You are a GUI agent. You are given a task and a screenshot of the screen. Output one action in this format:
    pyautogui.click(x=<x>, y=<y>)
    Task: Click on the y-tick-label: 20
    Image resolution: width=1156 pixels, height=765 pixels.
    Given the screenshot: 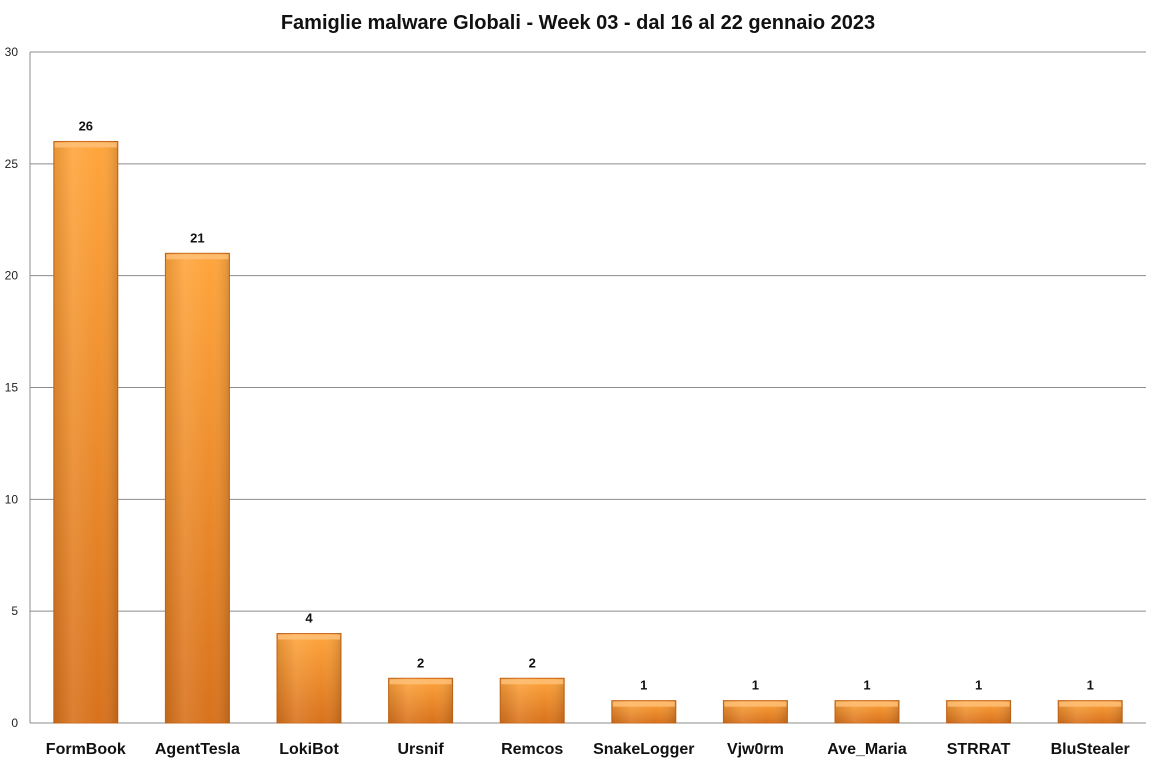 What is the action you would take?
    pyautogui.click(x=12, y=276)
    